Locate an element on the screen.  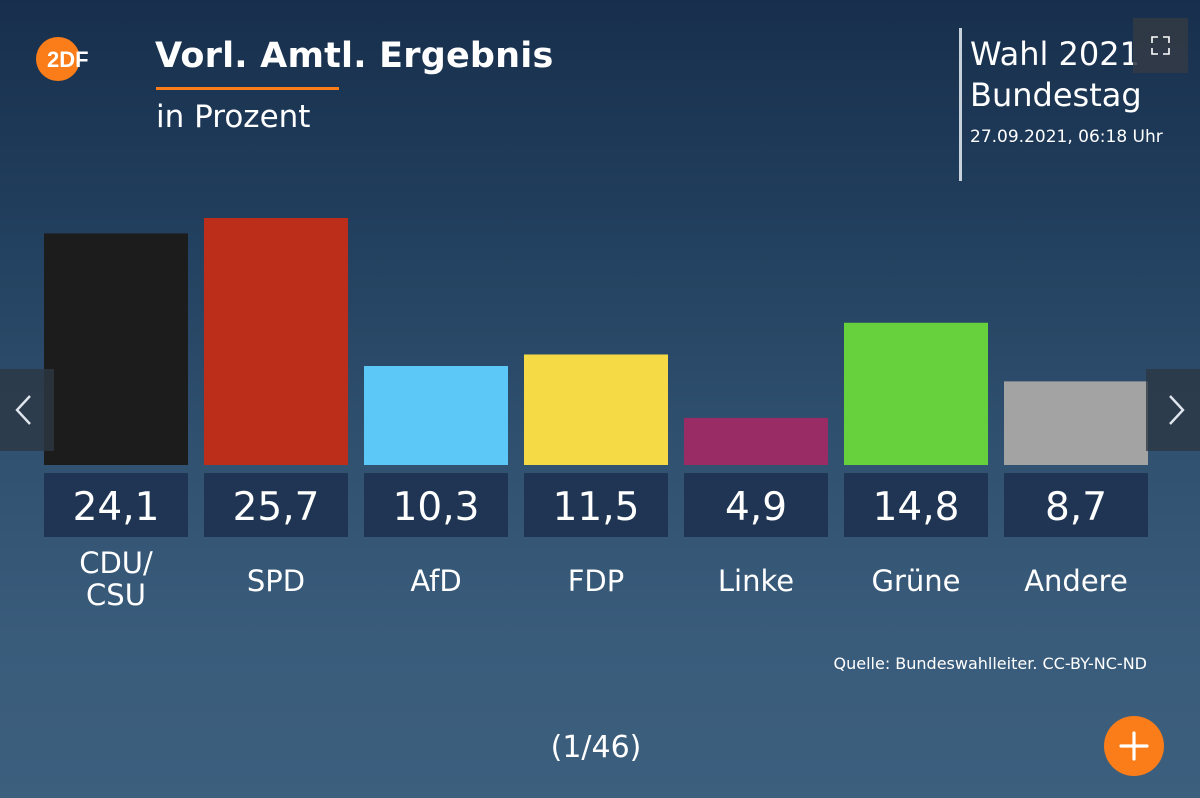
fullscreen-button is located at coordinates (1160, 45).